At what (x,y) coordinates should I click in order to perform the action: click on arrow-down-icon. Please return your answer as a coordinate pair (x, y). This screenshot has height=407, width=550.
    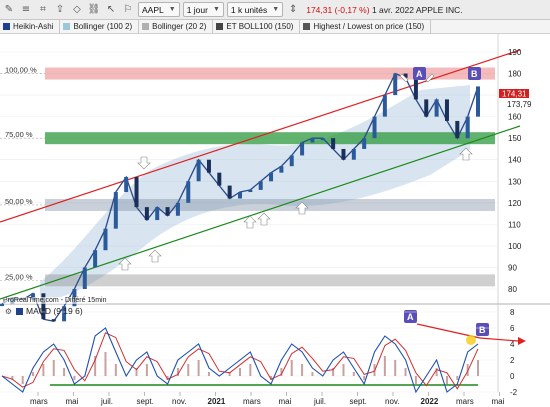
    Looking at the image, I should click on (430, 78).